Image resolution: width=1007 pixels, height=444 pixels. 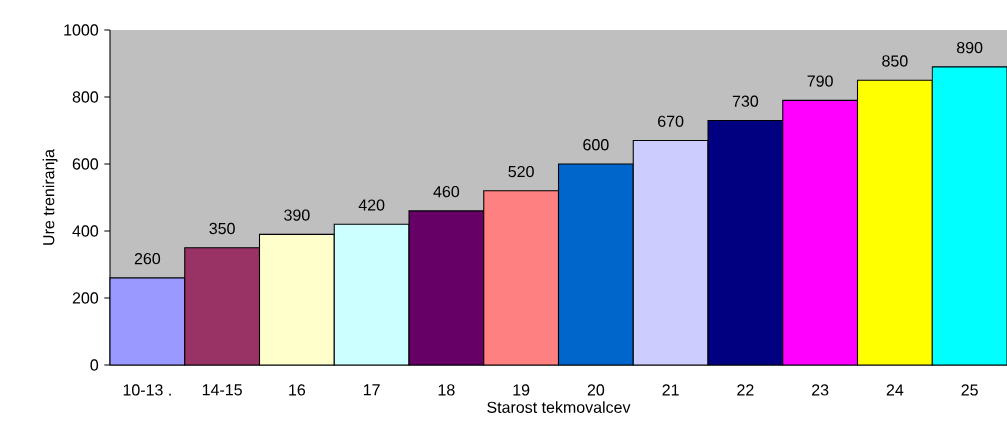 What do you see at coordinates (745, 101) in the screenshot?
I see `data-label: 730` at bounding box center [745, 101].